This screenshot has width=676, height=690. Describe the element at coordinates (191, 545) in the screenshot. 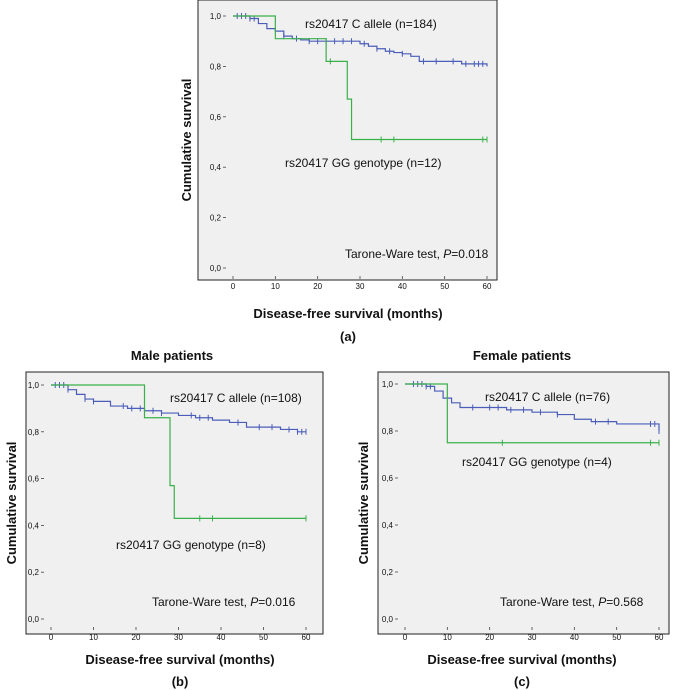

I see `legend-gg-genotype-b: rs20417 GG genotype (n=8)` at that location.